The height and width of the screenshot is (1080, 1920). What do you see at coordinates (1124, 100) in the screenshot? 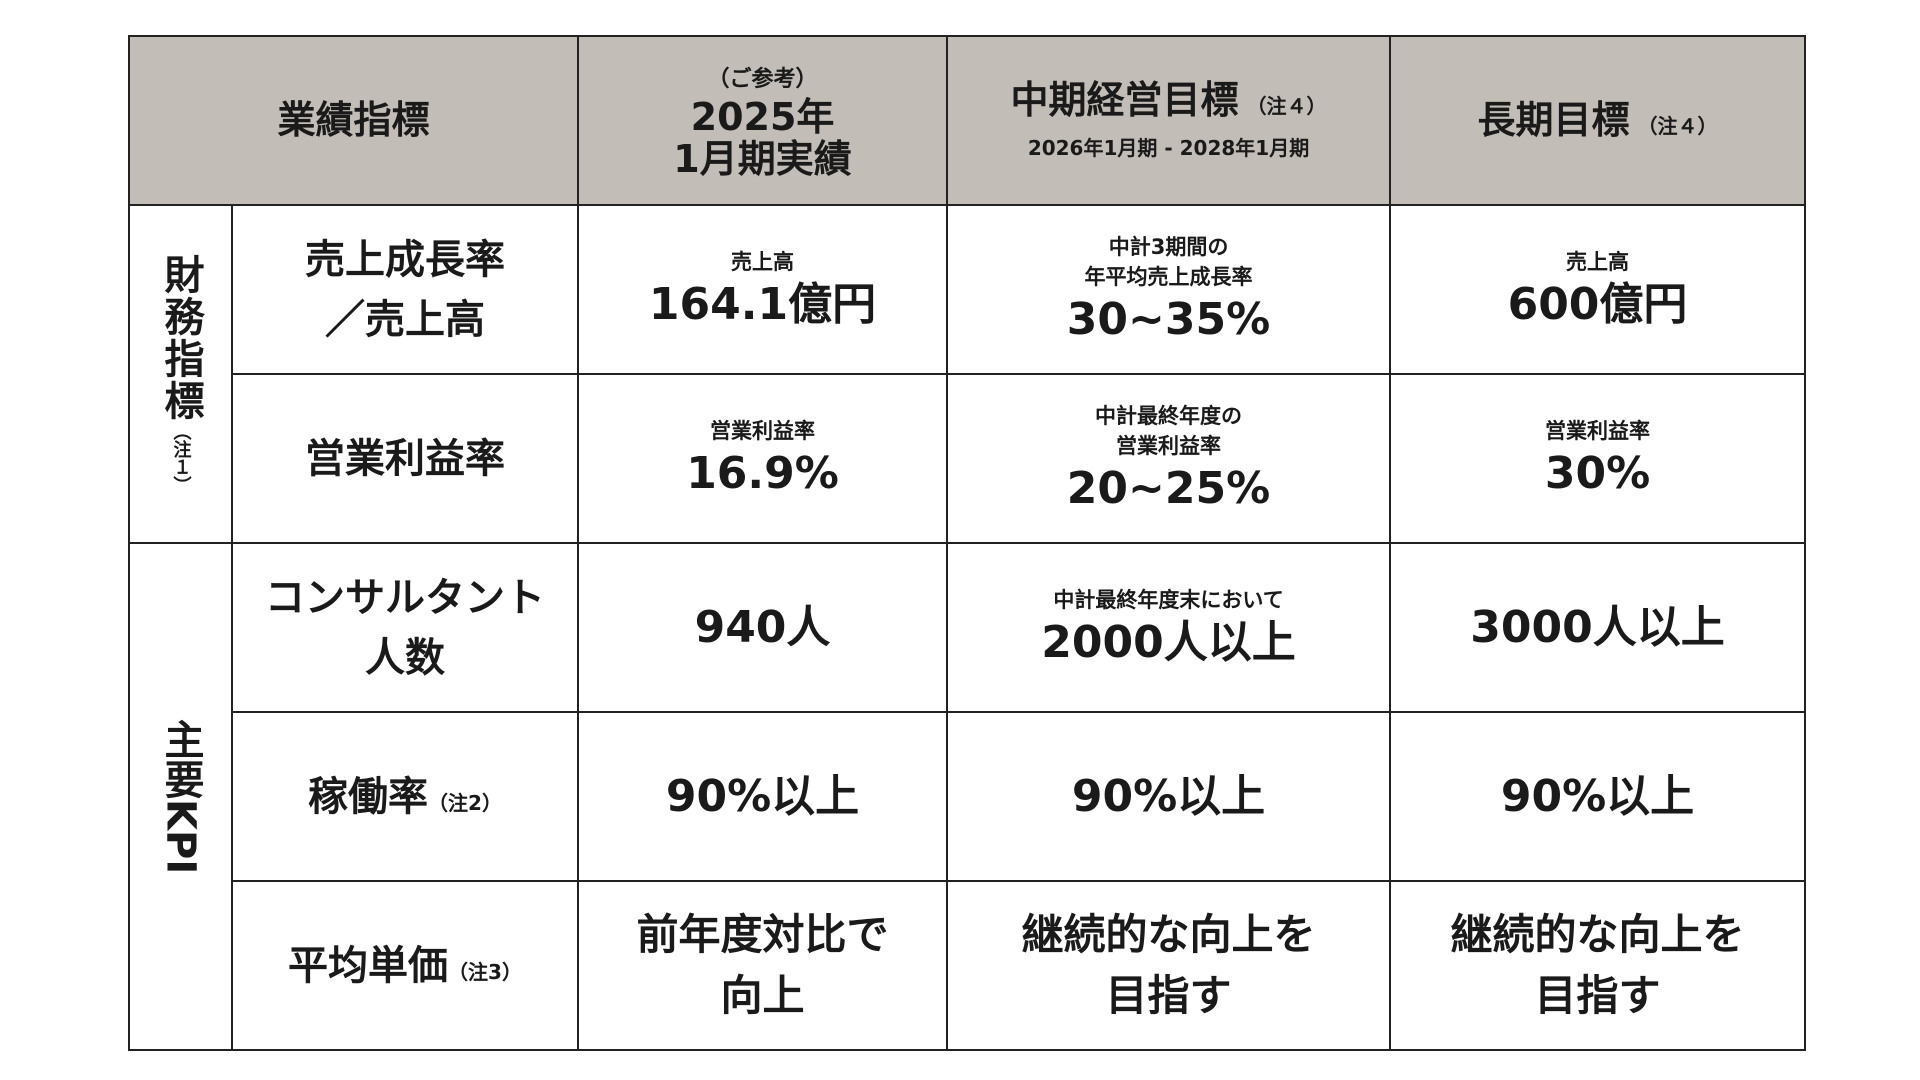
I see `header-mid-title: 中期経営目標` at bounding box center [1124, 100].